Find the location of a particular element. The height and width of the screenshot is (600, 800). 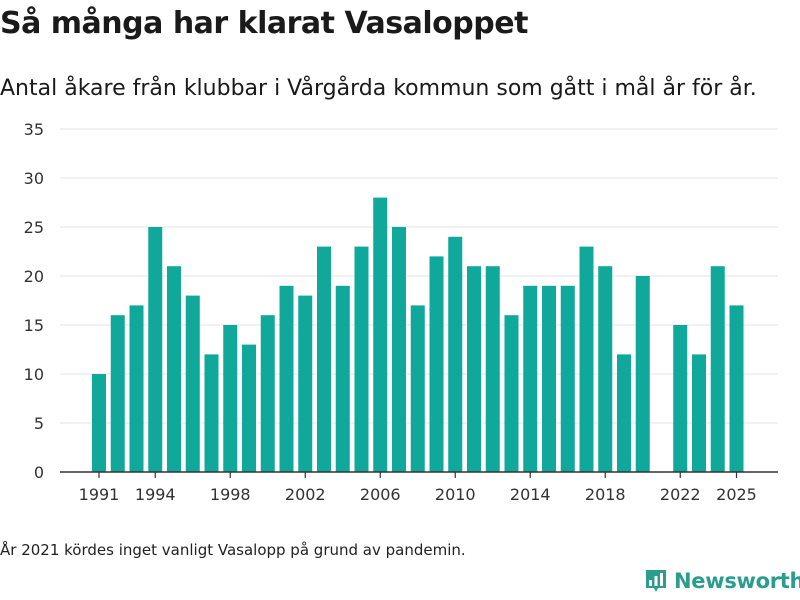

y-tick-label-0: 0 is located at coordinates (39, 472).